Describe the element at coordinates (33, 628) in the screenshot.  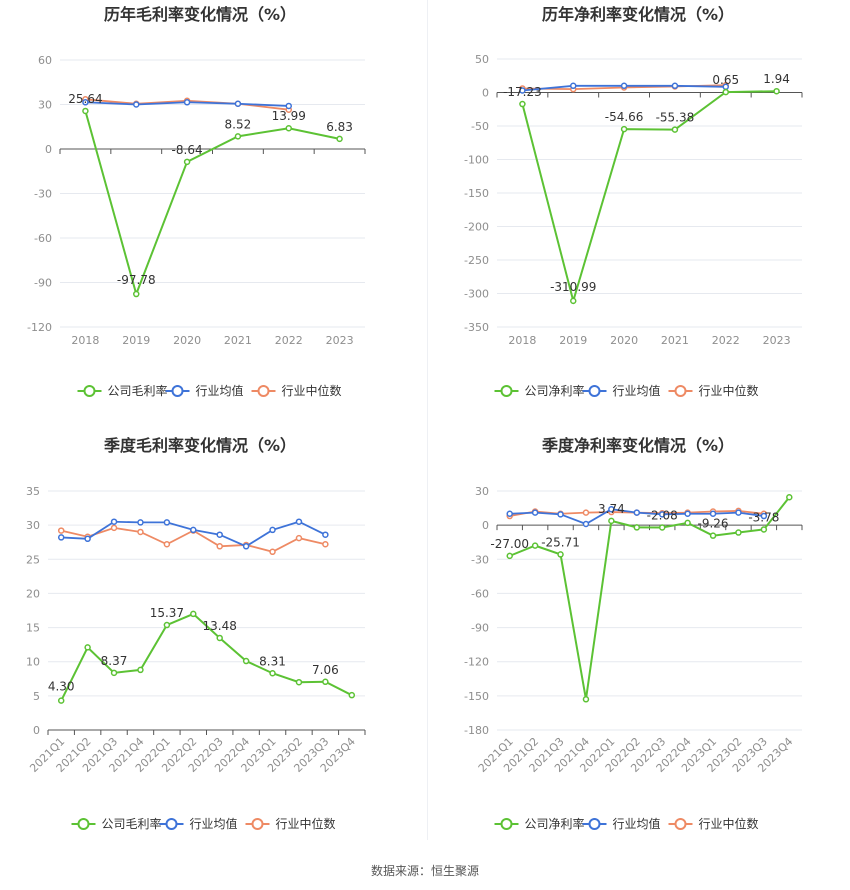
I see `y-tick-label: 15` at that location.